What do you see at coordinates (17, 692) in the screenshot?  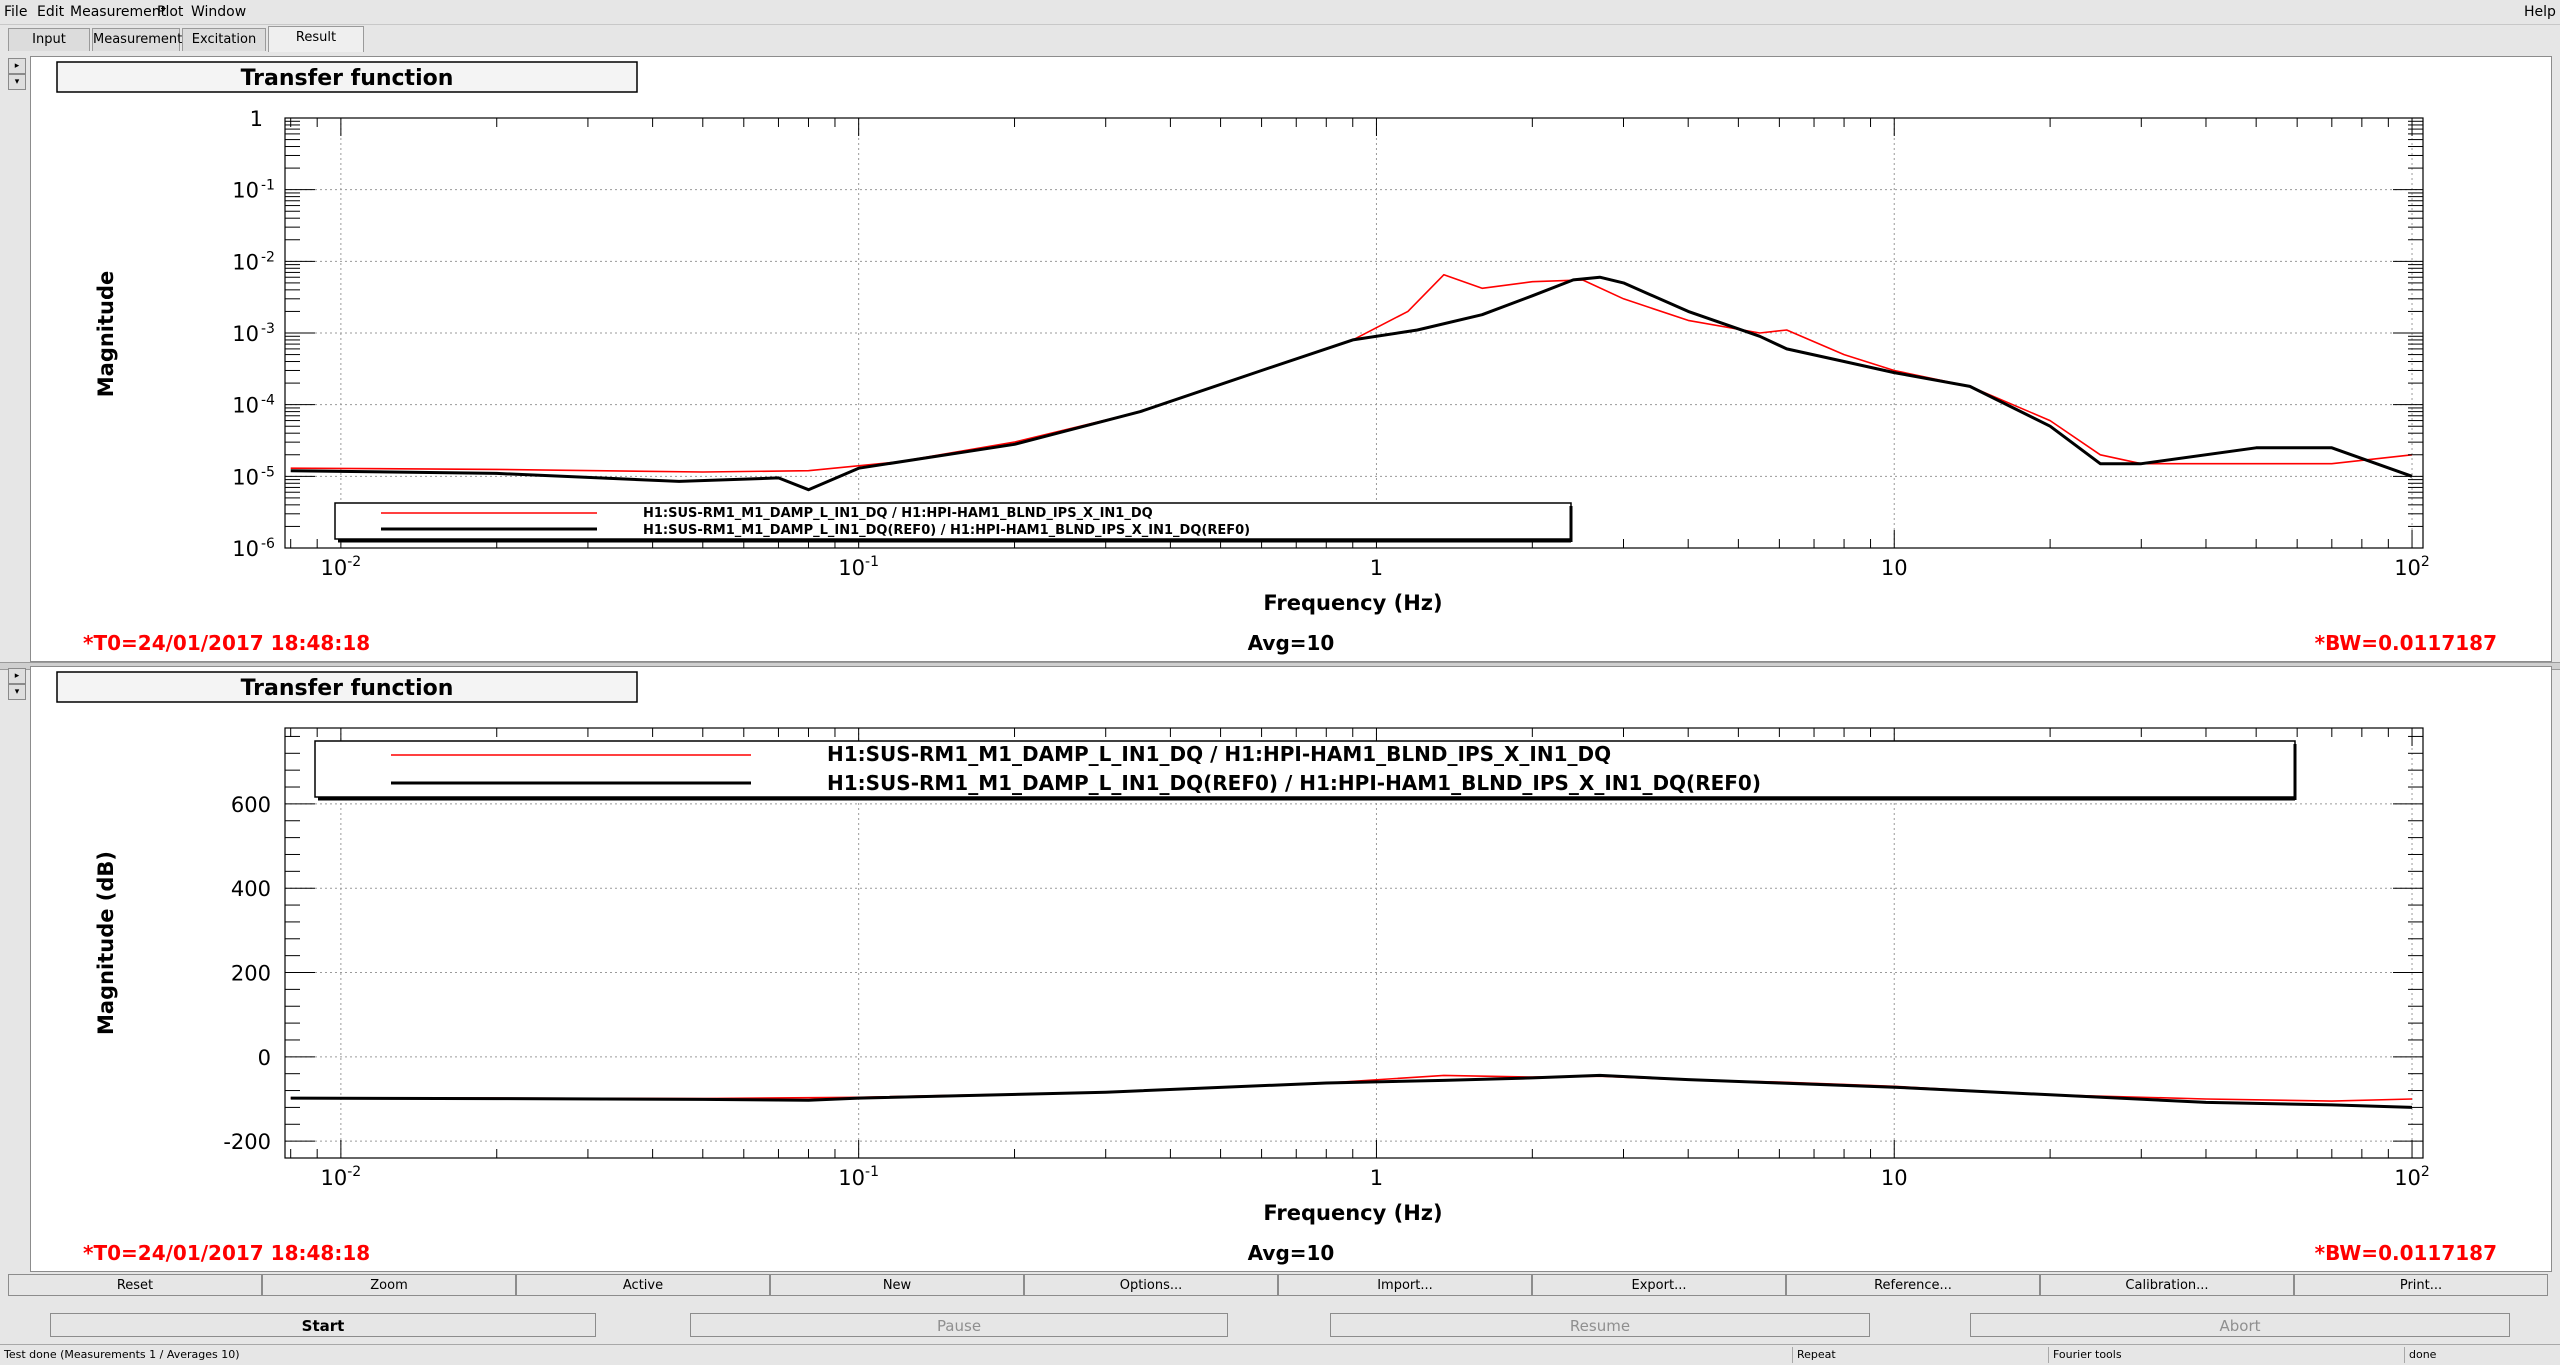 I see `pane-2-collapse-arrow-icon: ▾` at bounding box center [17, 692].